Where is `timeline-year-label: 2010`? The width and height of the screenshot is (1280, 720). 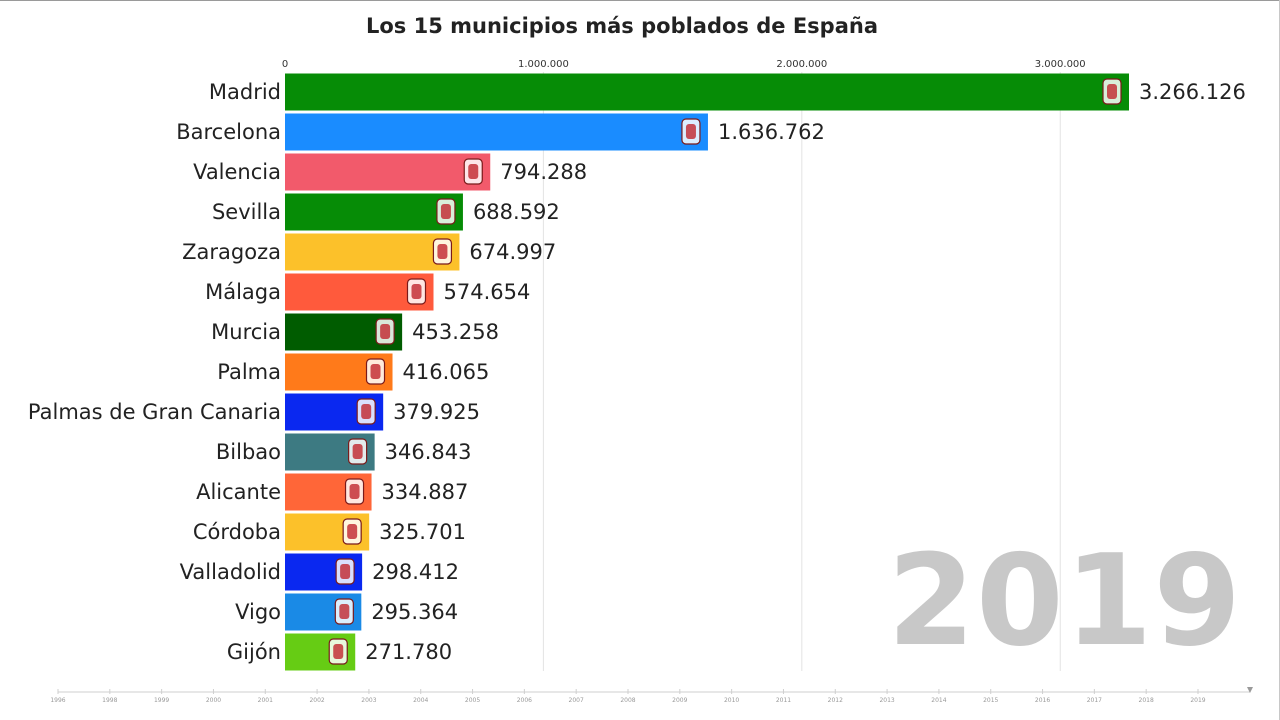
timeline-year-label: 2010 is located at coordinates (731, 700).